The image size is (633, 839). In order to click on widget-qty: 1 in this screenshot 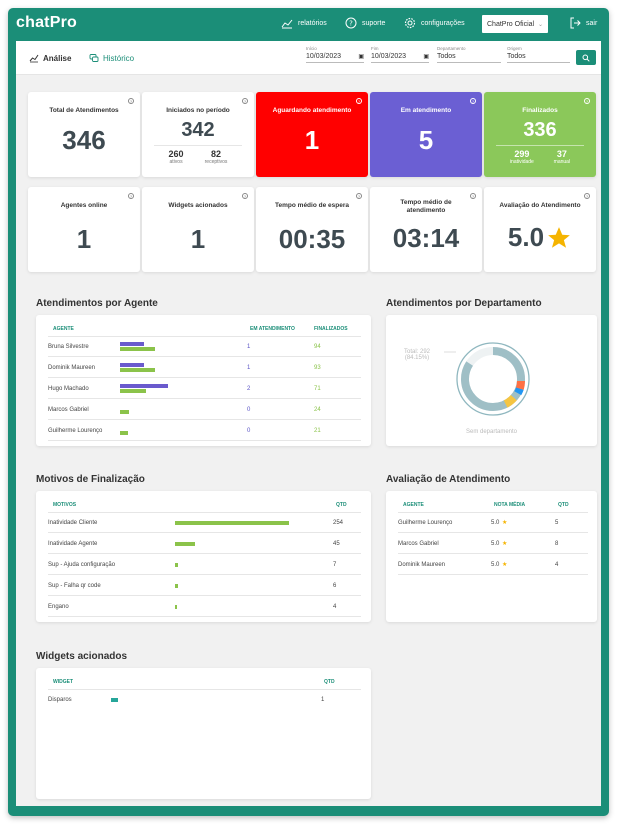, I will do `click(323, 700)`.